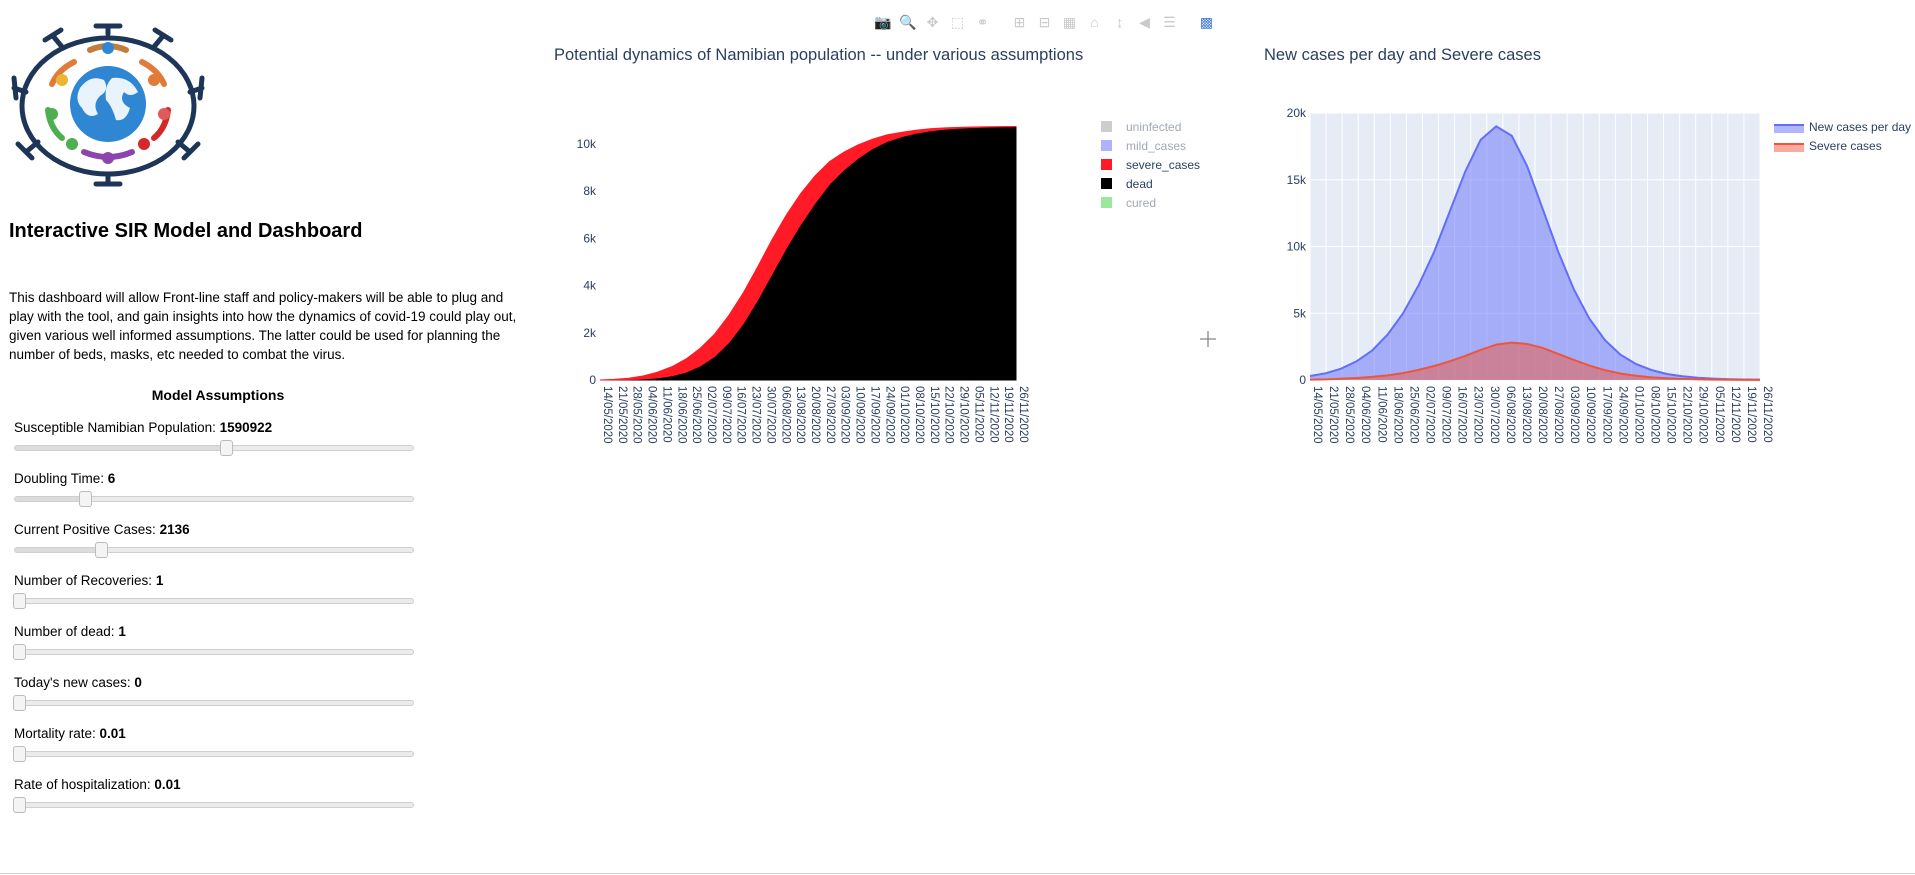 Image resolution: width=1915 pixels, height=875 pixels. What do you see at coordinates (50, 499) in the screenshot?
I see `slider-fill` at bounding box center [50, 499].